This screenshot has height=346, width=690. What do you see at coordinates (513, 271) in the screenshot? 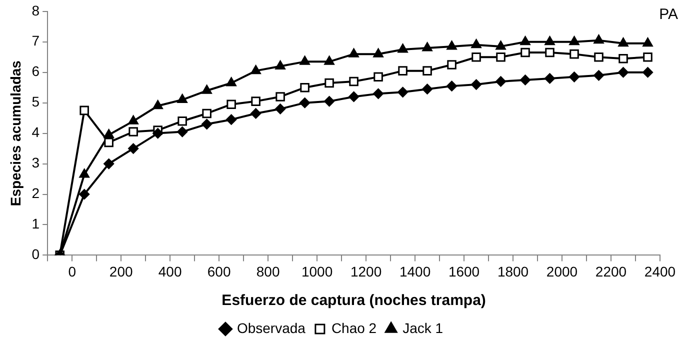
I see `x-tick-label: 1800` at bounding box center [513, 271].